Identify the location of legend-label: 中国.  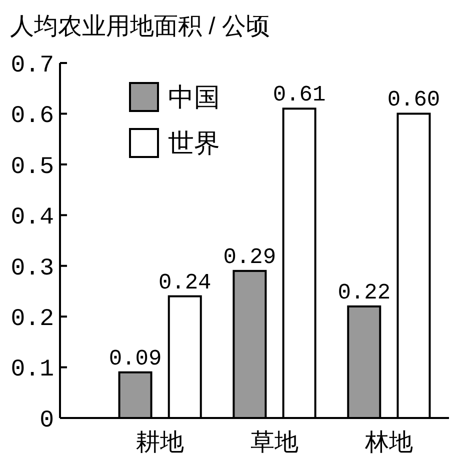
(194, 97).